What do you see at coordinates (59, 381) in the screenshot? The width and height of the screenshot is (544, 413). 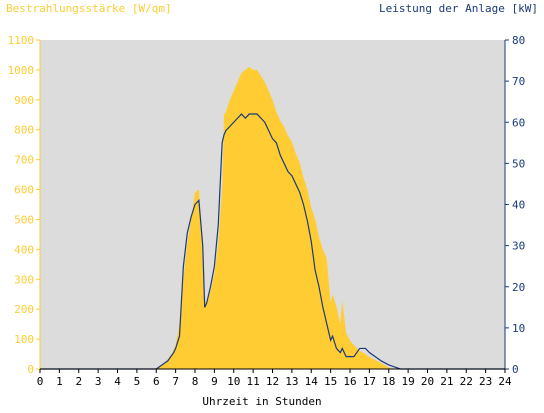 I see `x-tick-label: 1` at bounding box center [59, 381].